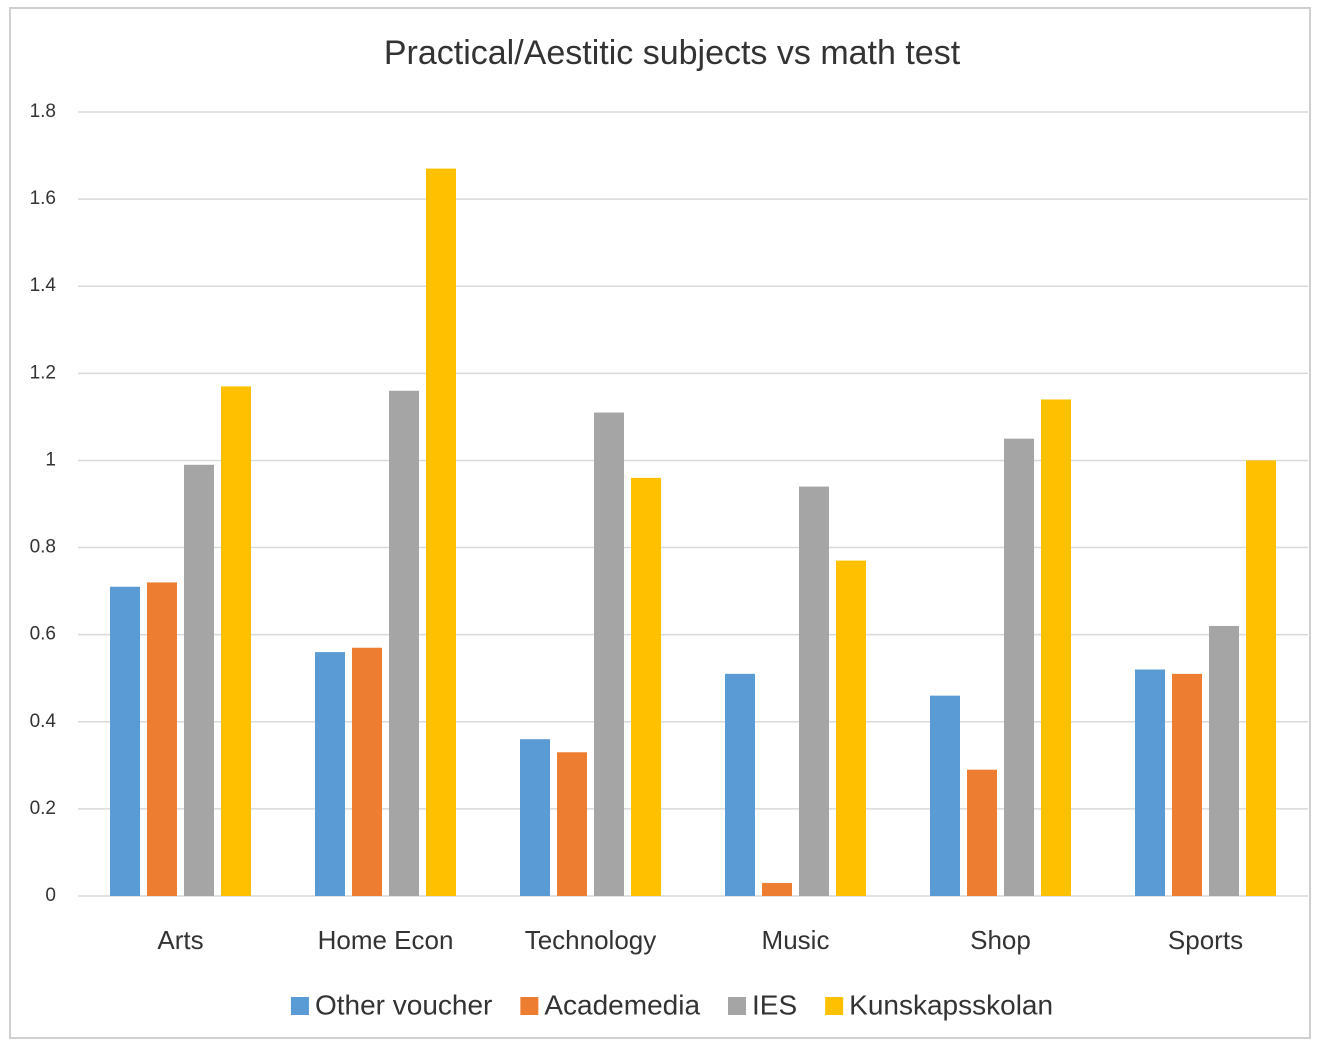 This screenshot has height=1050, width=1322. What do you see at coordinates (386, 940) in the screenshot?
I see `x-tick-label: Home Econ` at bounding box center [386, 940].